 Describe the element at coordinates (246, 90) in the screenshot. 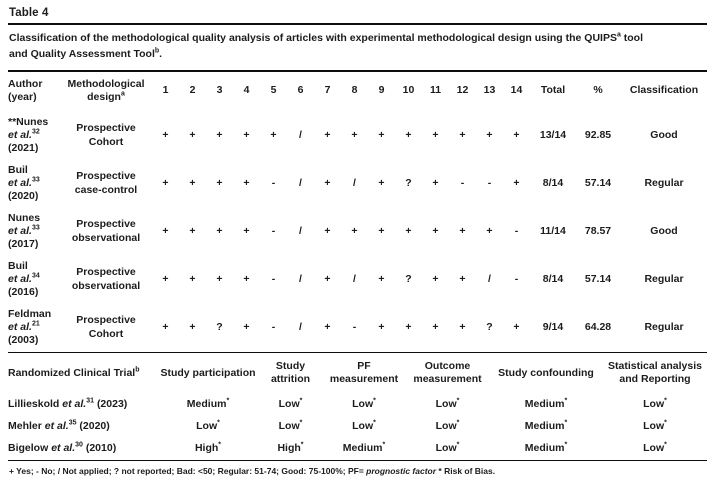

I see `col-header-item: 4` at that location.